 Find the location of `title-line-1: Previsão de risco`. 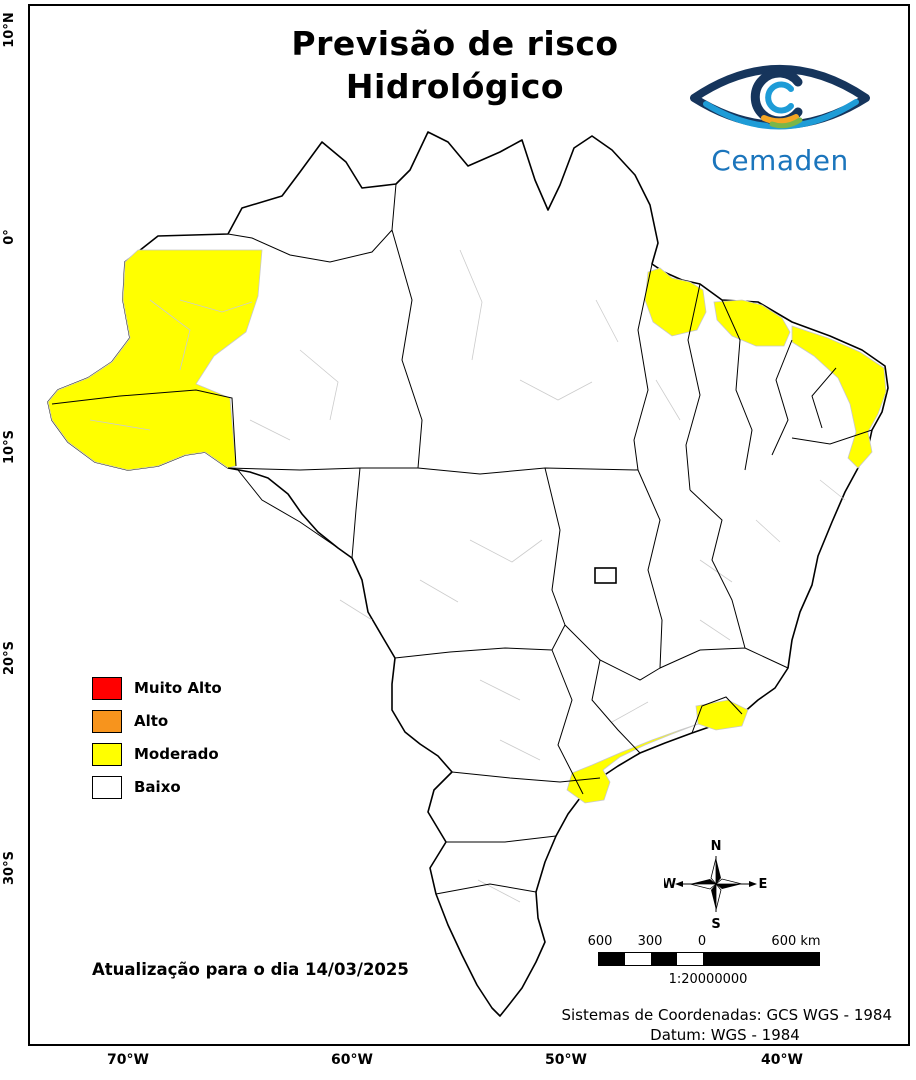

title-line-1: Previsão de risco is located at coordinates (455, 43).